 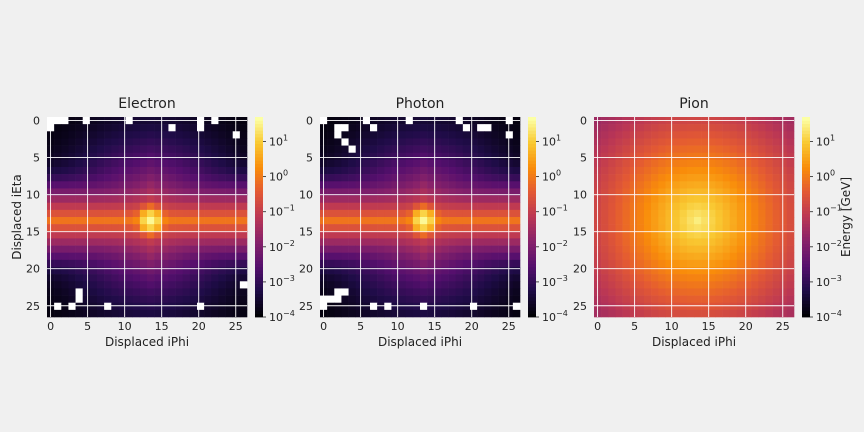 I want to click on x-tick-label: 5, so click(x=87, y=326).